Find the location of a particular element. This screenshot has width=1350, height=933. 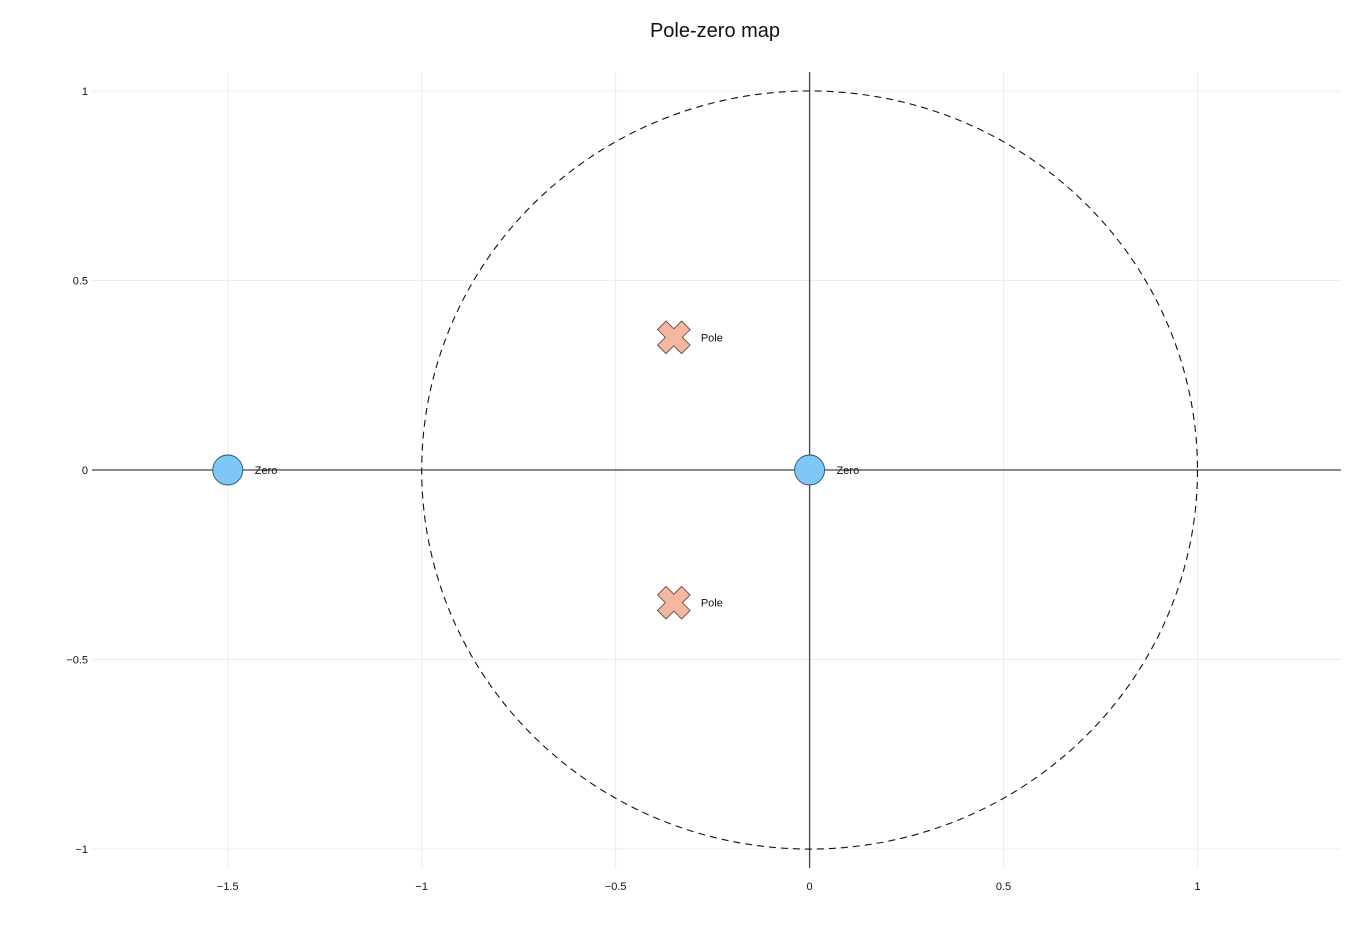

x-tick-label: −0.5 is located at coordinates (616, 887).